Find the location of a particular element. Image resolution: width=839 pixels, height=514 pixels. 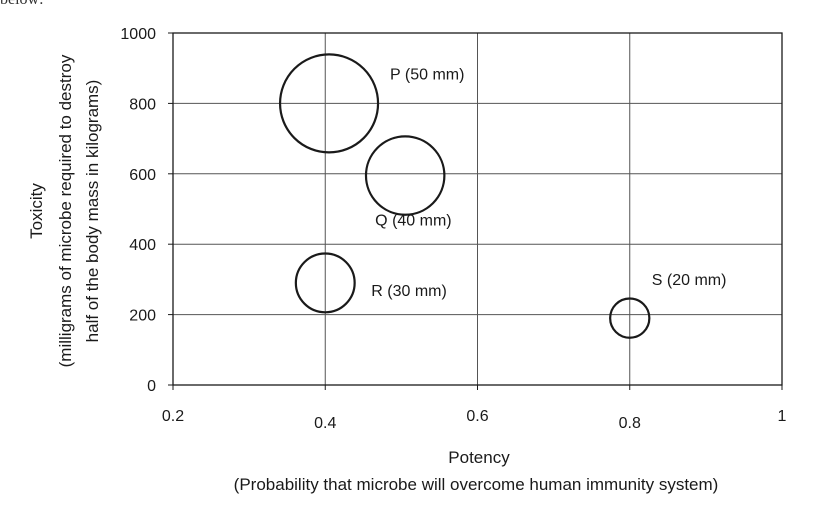

bubble-p is located at coordinates (329, 103).